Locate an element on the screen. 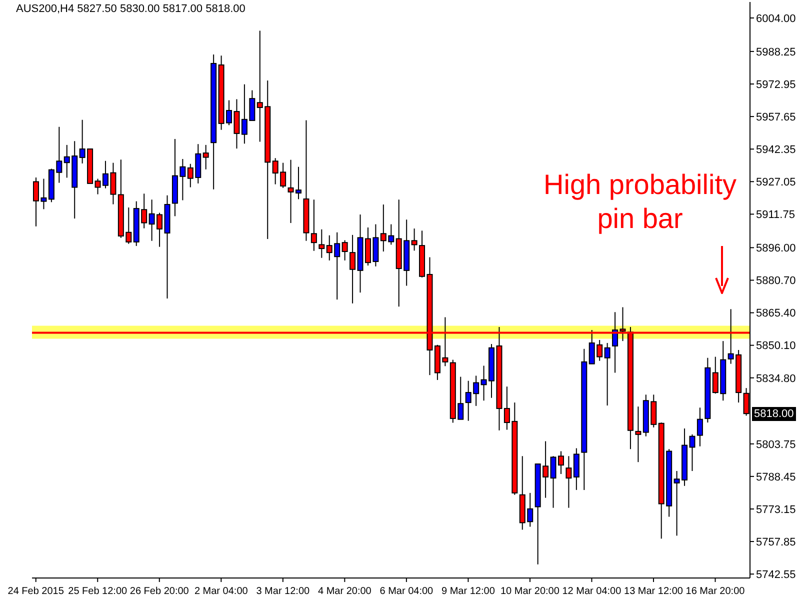 The image size is (800, 600). x-tick-label: 26 Feb 20:00 is located at coordinates (160, 591).